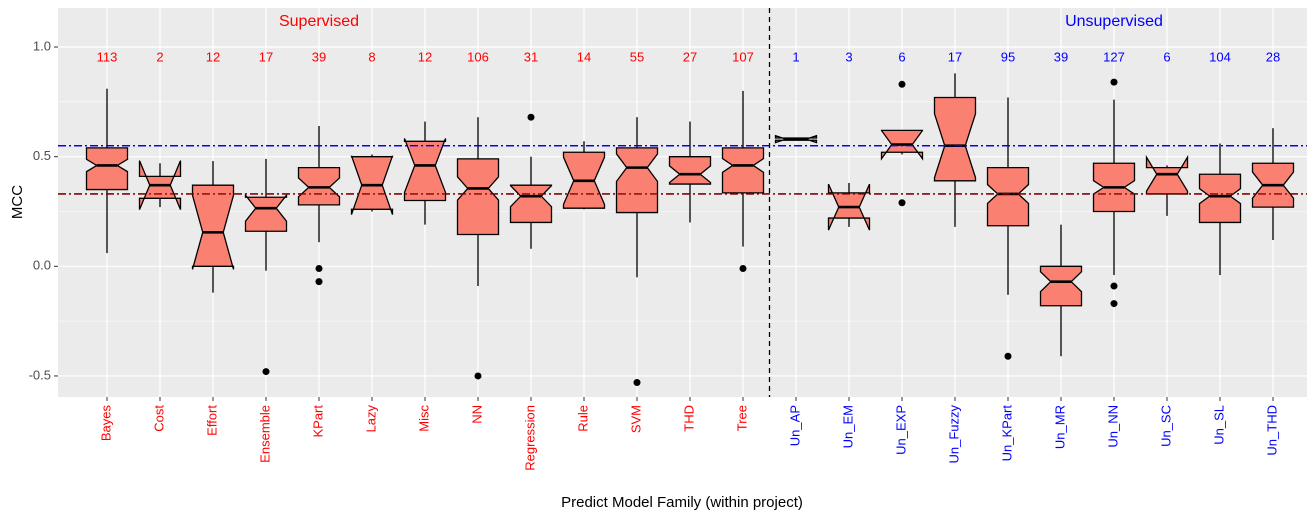  Describe the element at coordinates (423, 418) in the screenshot. I see `x-tick-label: Misc` at that location.